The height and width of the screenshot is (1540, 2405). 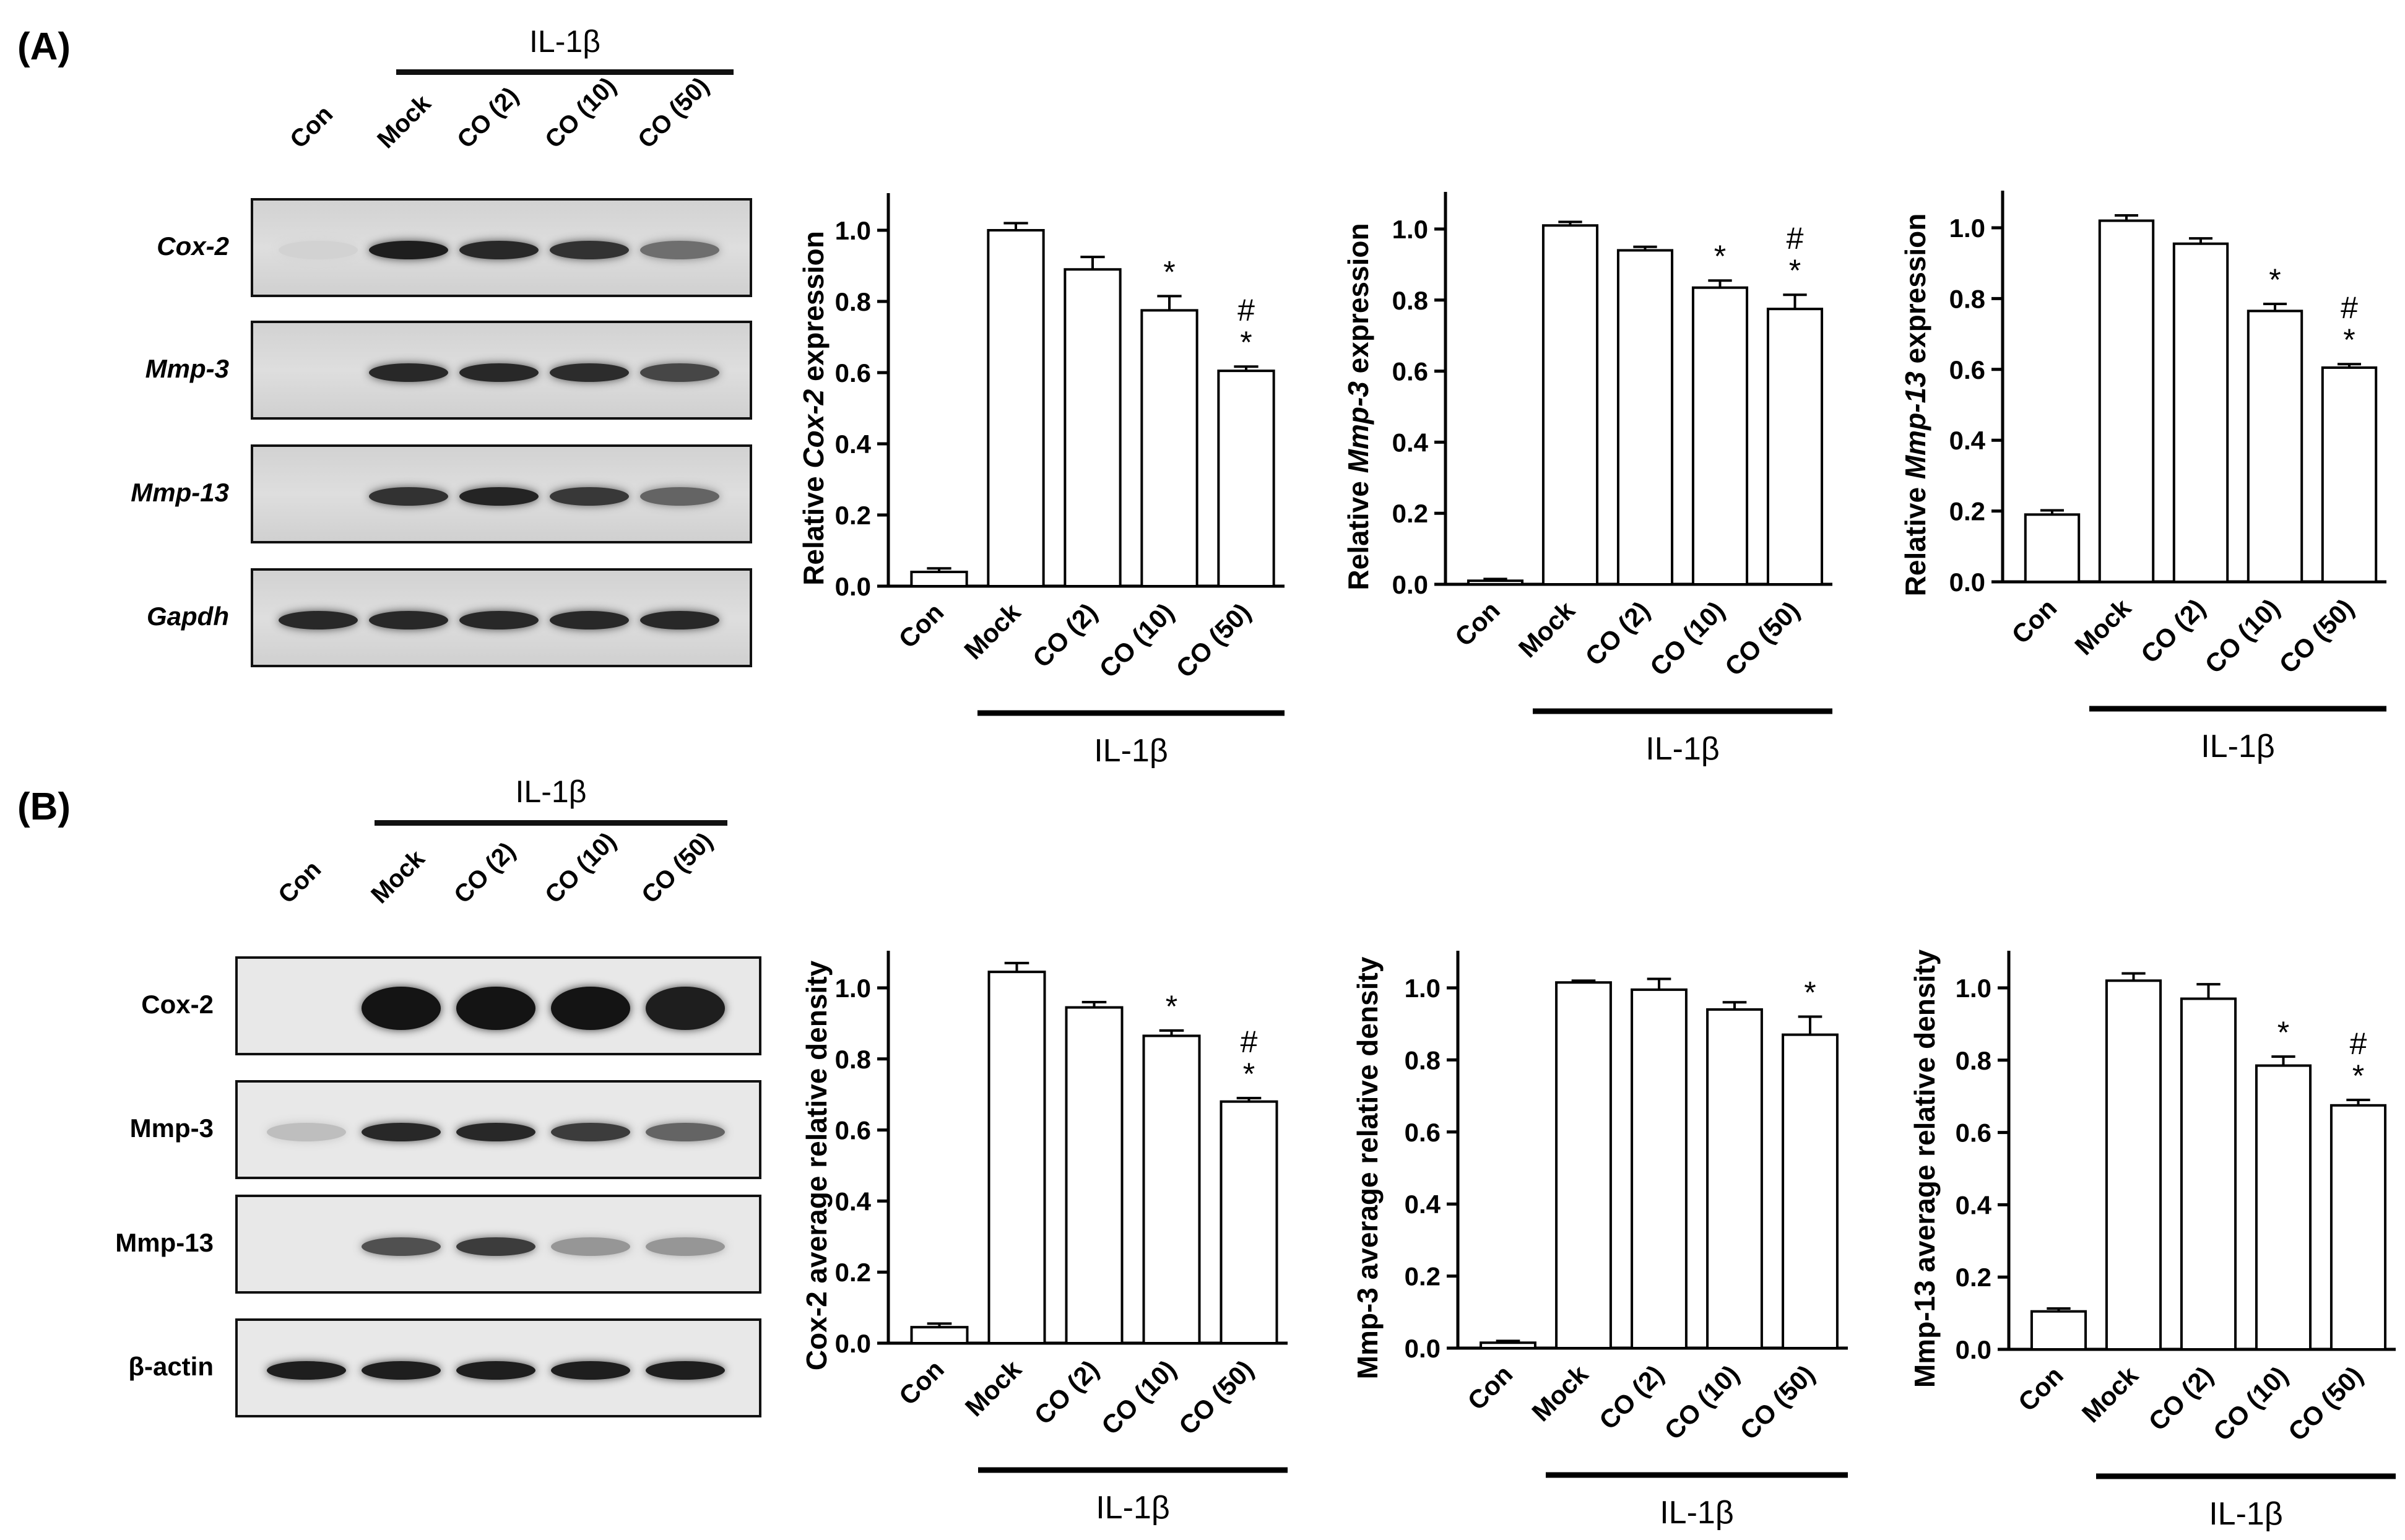 I want to click on blot-row-label: Gapdh, so click(x=188, y=617).